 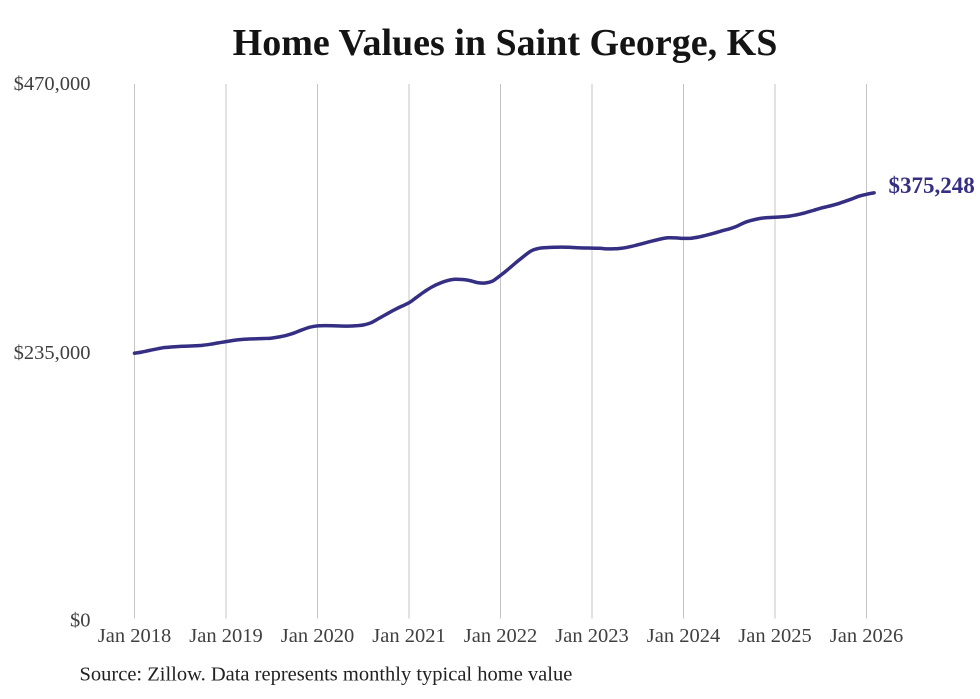 What do you see at coordinates (52, 84) in the screenshot?
I see `svg-text: $470,000` at bounding box center [52, 84].